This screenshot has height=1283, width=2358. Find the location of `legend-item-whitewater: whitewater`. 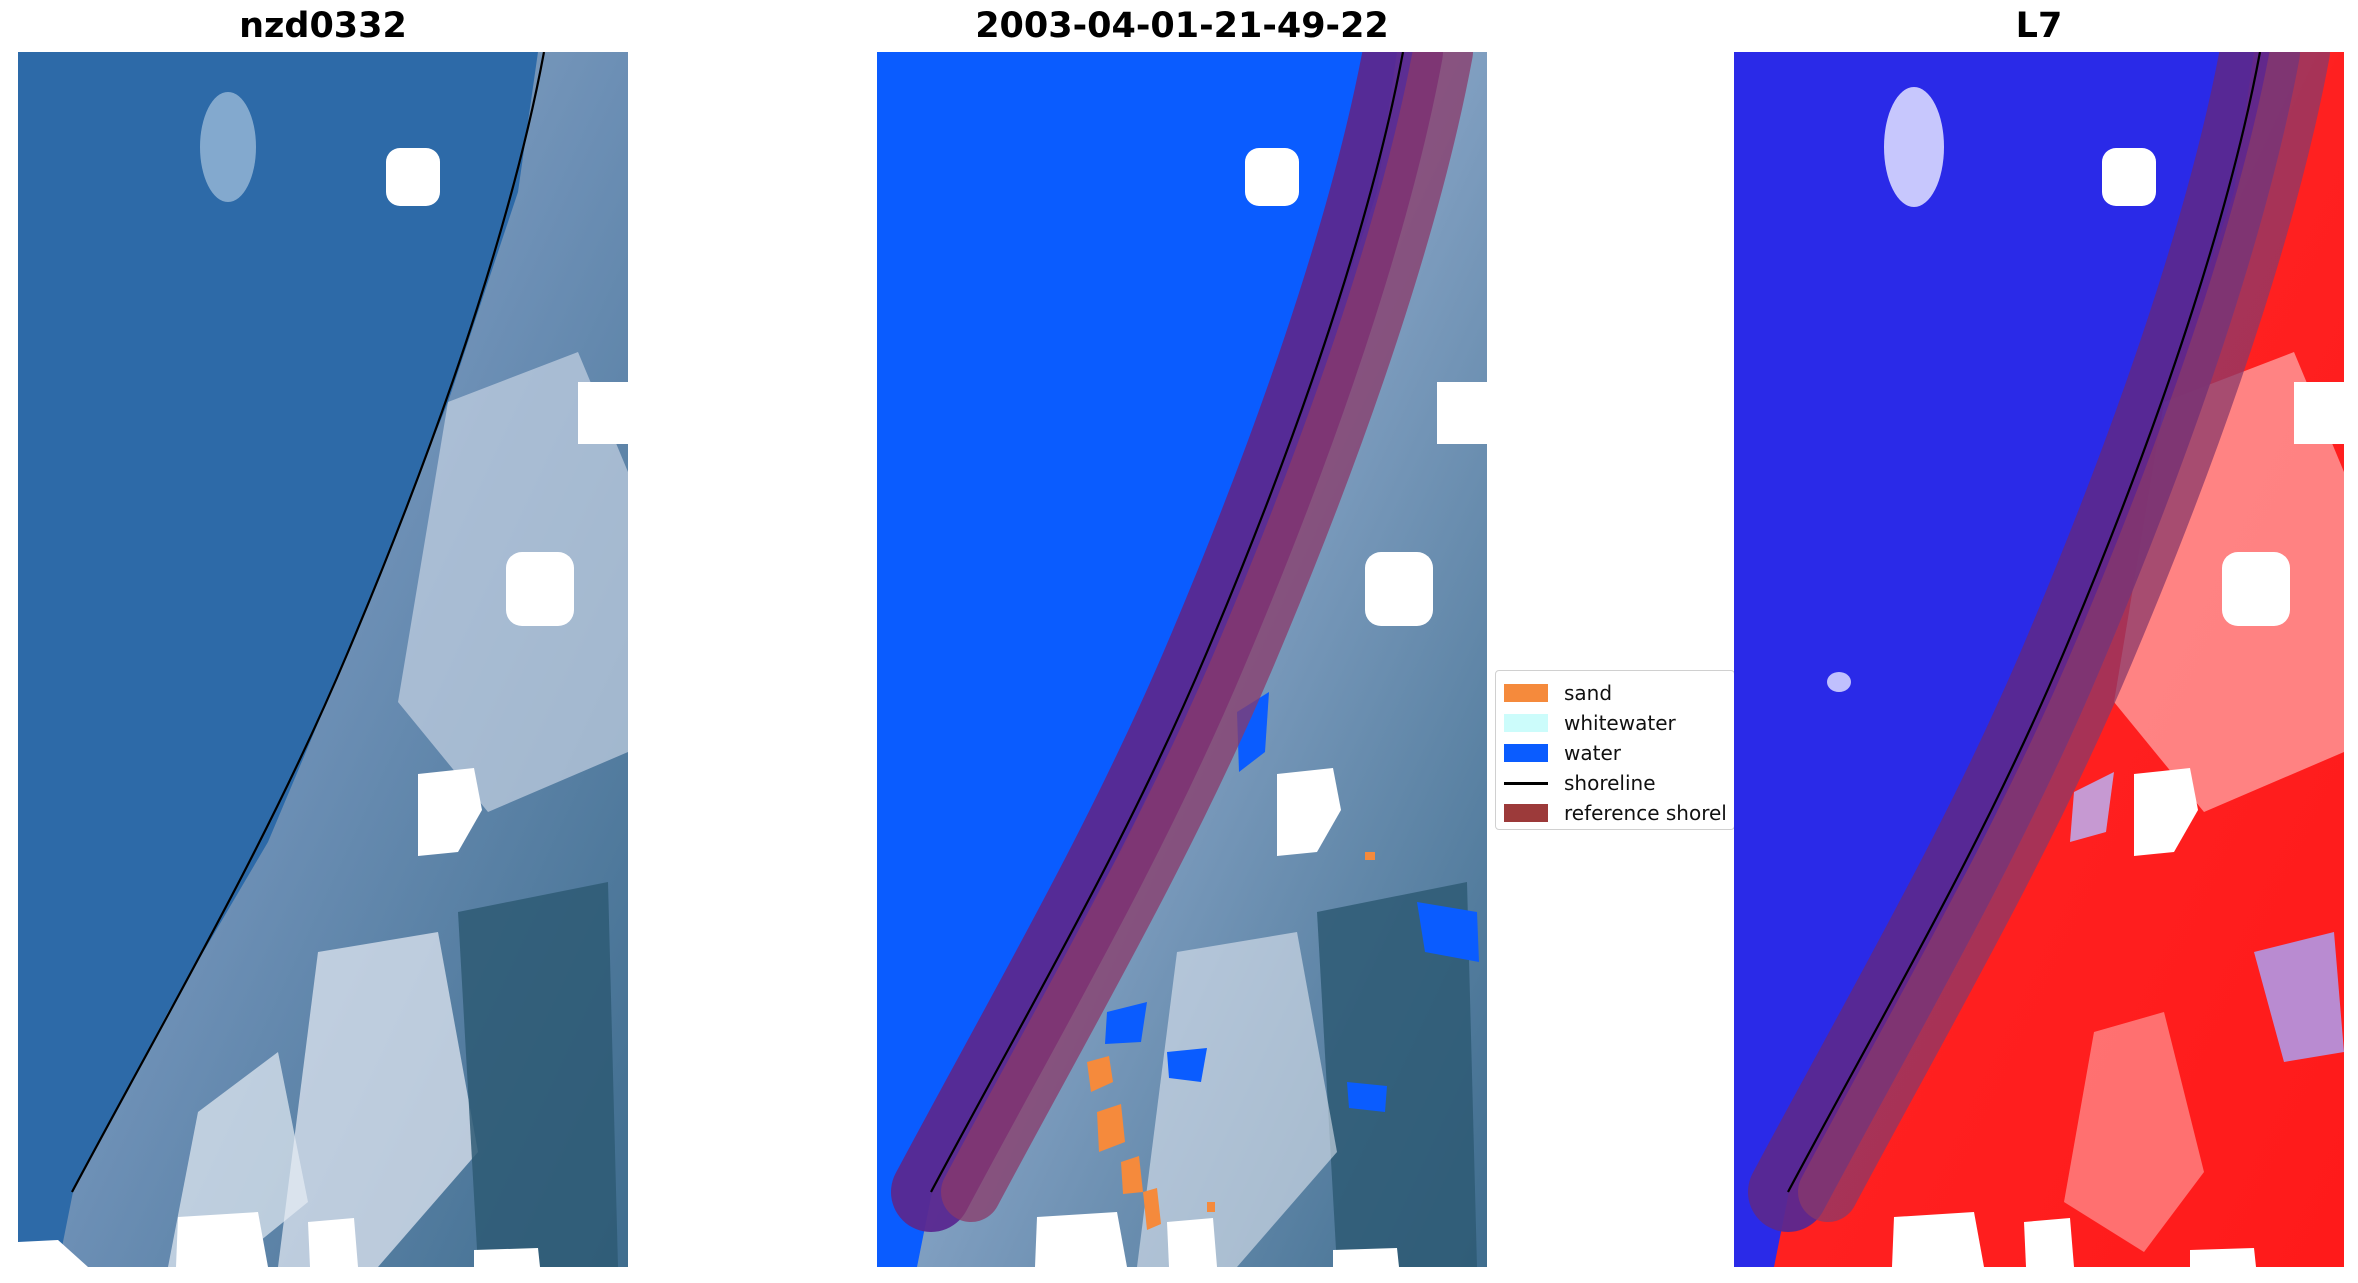

legend-item-whitewater: whitewater is located at coordinates (1590, 723).